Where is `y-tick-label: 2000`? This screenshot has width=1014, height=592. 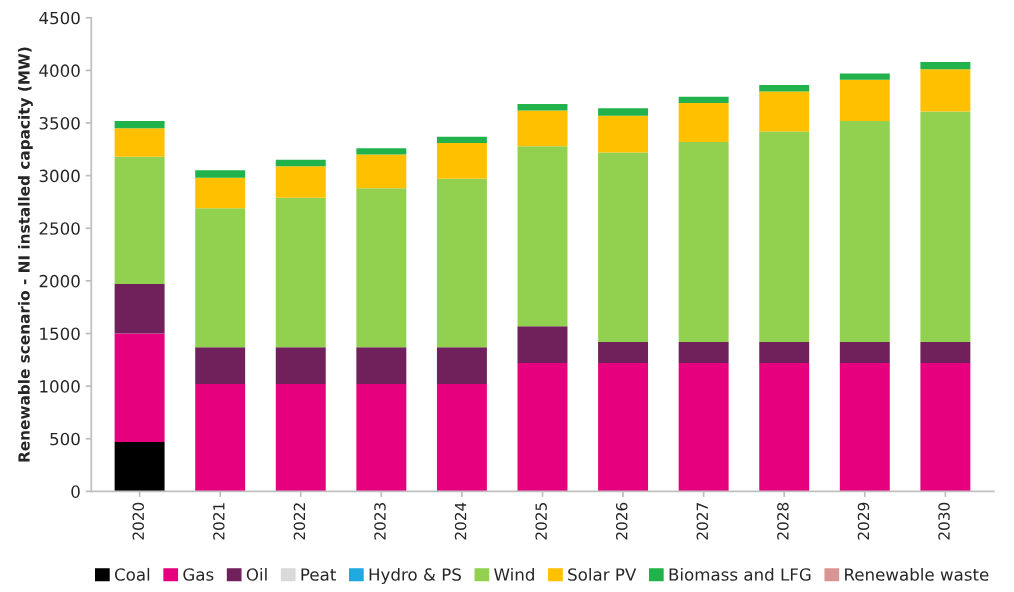
y-tick-label: 2000 is located at coordinates (59, 281).